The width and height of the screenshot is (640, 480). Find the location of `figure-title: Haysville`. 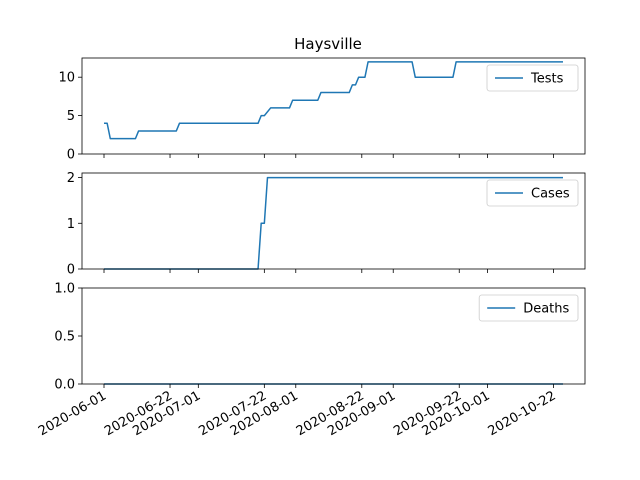

figure-title: Haysville is located at coordinates (328, 44).